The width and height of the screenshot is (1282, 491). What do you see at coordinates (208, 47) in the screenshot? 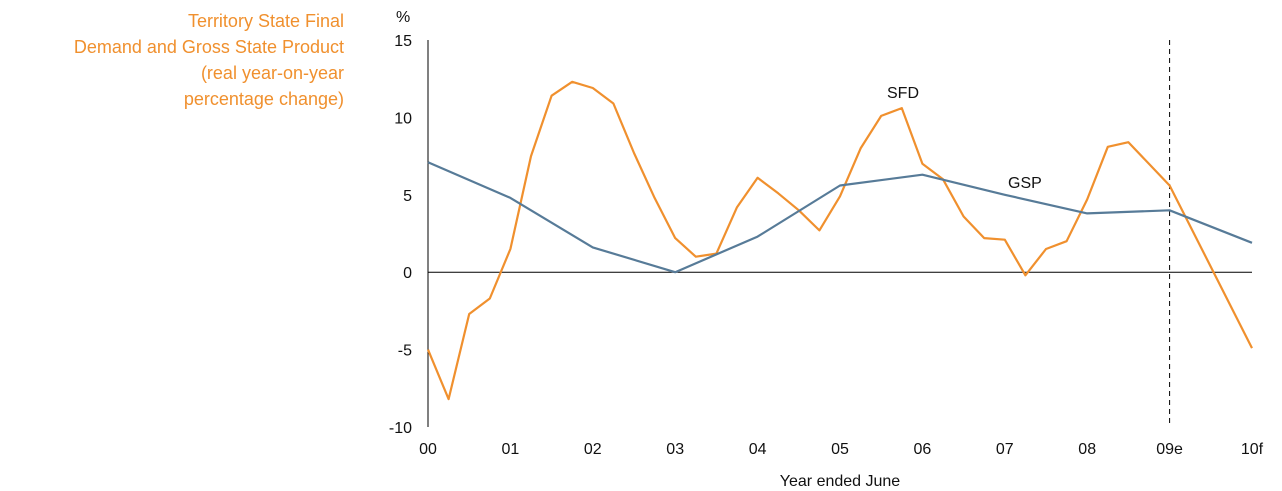
I see `caption-line-2: Demand and Gross State Product` at bounding box center [208, 47].